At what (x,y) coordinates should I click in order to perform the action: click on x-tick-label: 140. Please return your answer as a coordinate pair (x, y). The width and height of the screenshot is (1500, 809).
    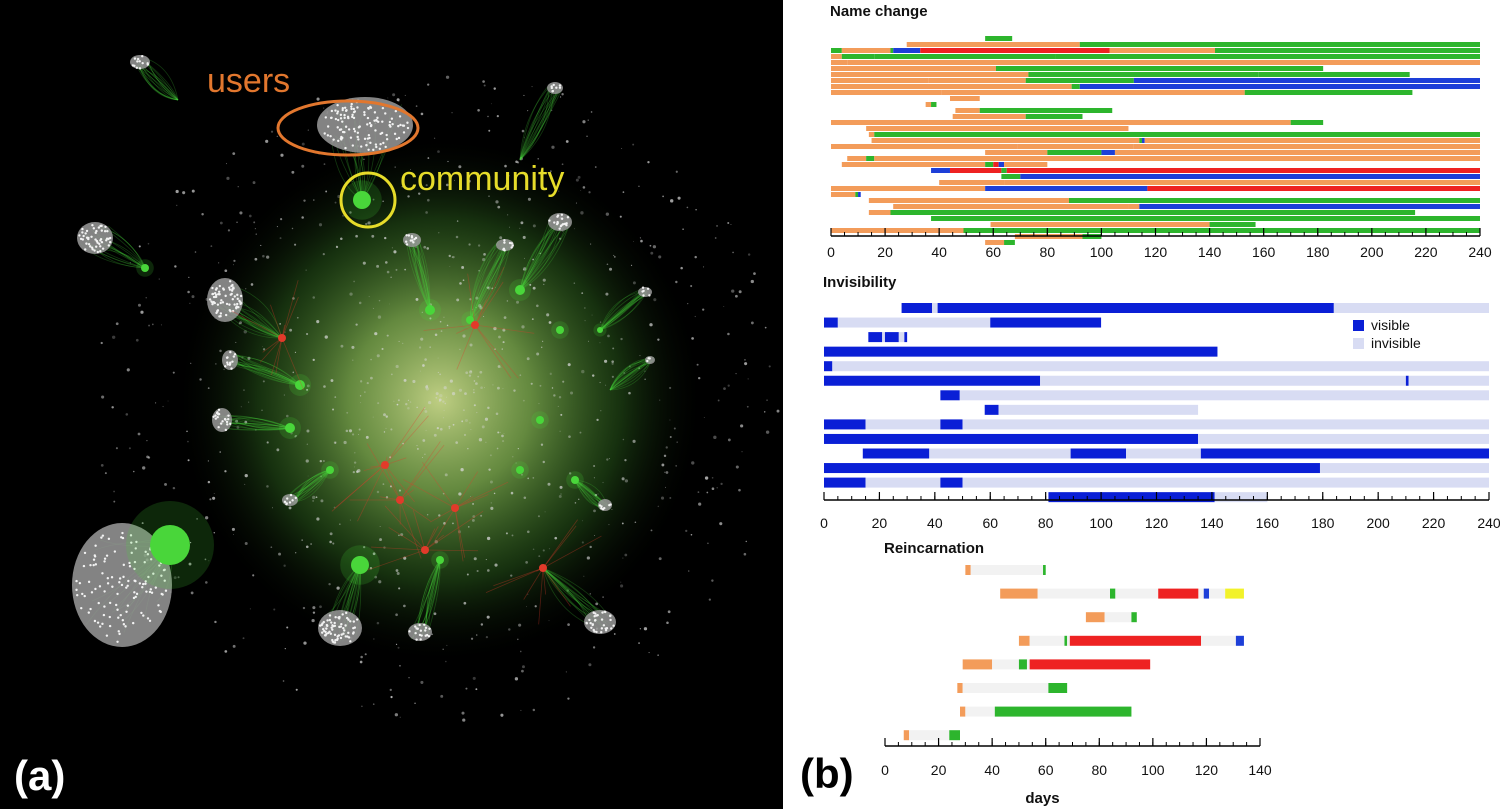
    Looking at the image, I should click on (1212, 523).